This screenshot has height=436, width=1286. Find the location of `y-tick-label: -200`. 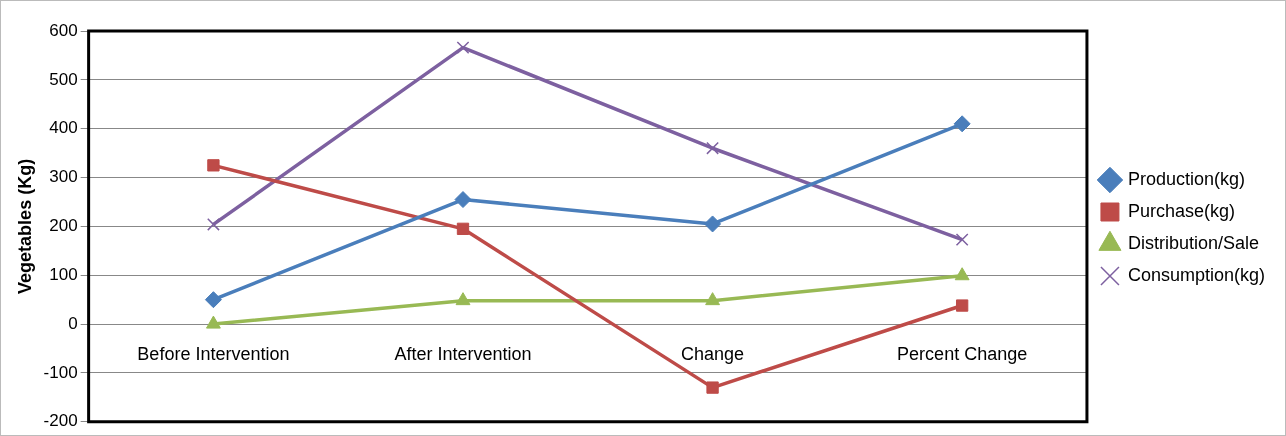

y-tick-label: -200 is located at coordinates (60, 421).